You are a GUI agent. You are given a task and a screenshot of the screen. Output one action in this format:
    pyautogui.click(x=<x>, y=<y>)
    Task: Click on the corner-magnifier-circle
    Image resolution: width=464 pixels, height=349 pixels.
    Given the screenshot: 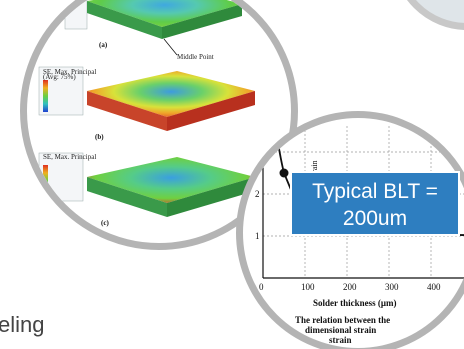 What is the action you would take?
    pyautogui.click(x=428, y=15)
    